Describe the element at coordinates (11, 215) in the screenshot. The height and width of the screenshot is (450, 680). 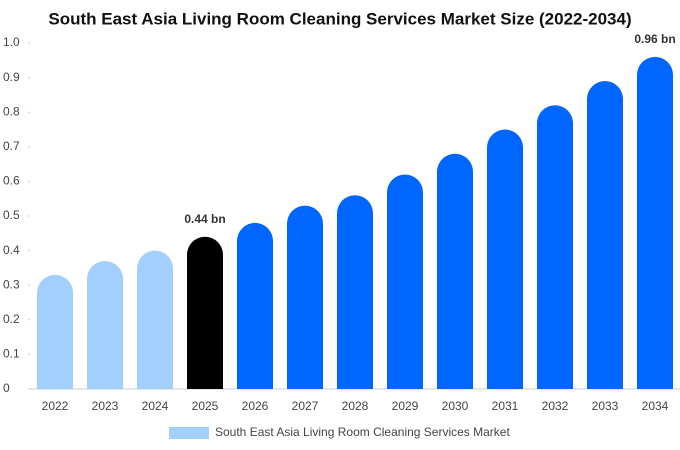
I see `y-tick-label: 0.5` at that location.